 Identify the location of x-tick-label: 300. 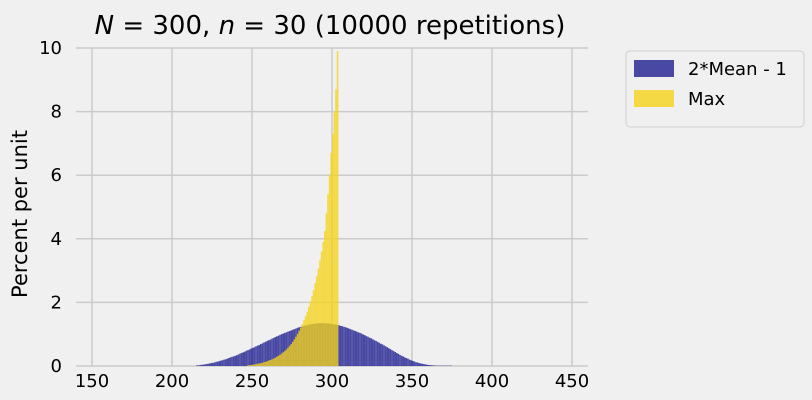
(332, 381).